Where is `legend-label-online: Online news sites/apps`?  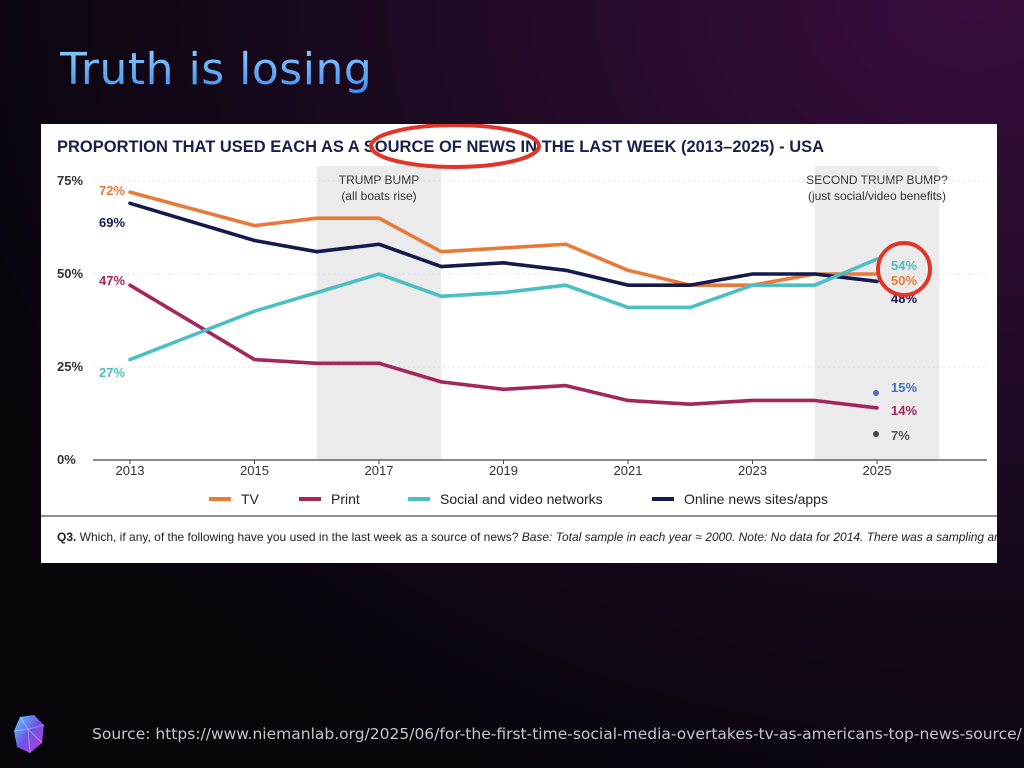 legend-label-online: Online news sites/apps is located at coordinates (756, 499).